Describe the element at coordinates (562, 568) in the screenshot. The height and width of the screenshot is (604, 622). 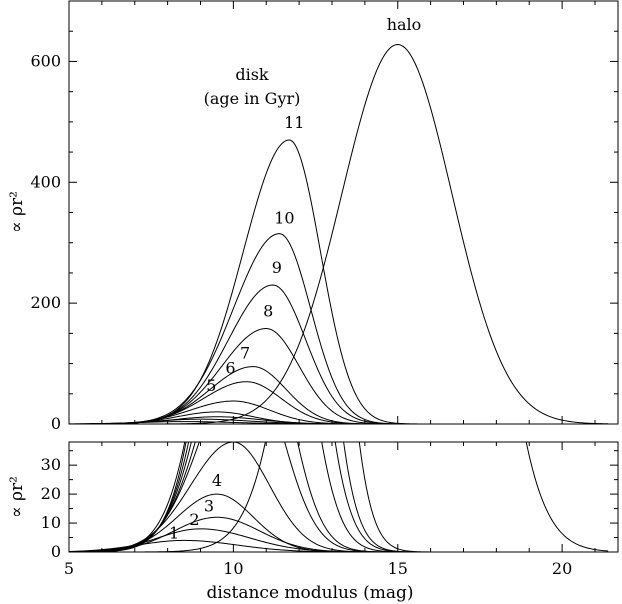
I see `x-tick-label: 20` at that location.